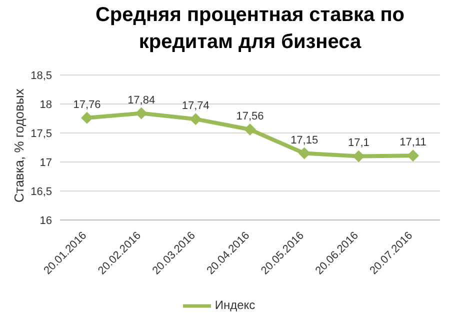  I want to click on y-tick-label: 18, so click(46, 104).